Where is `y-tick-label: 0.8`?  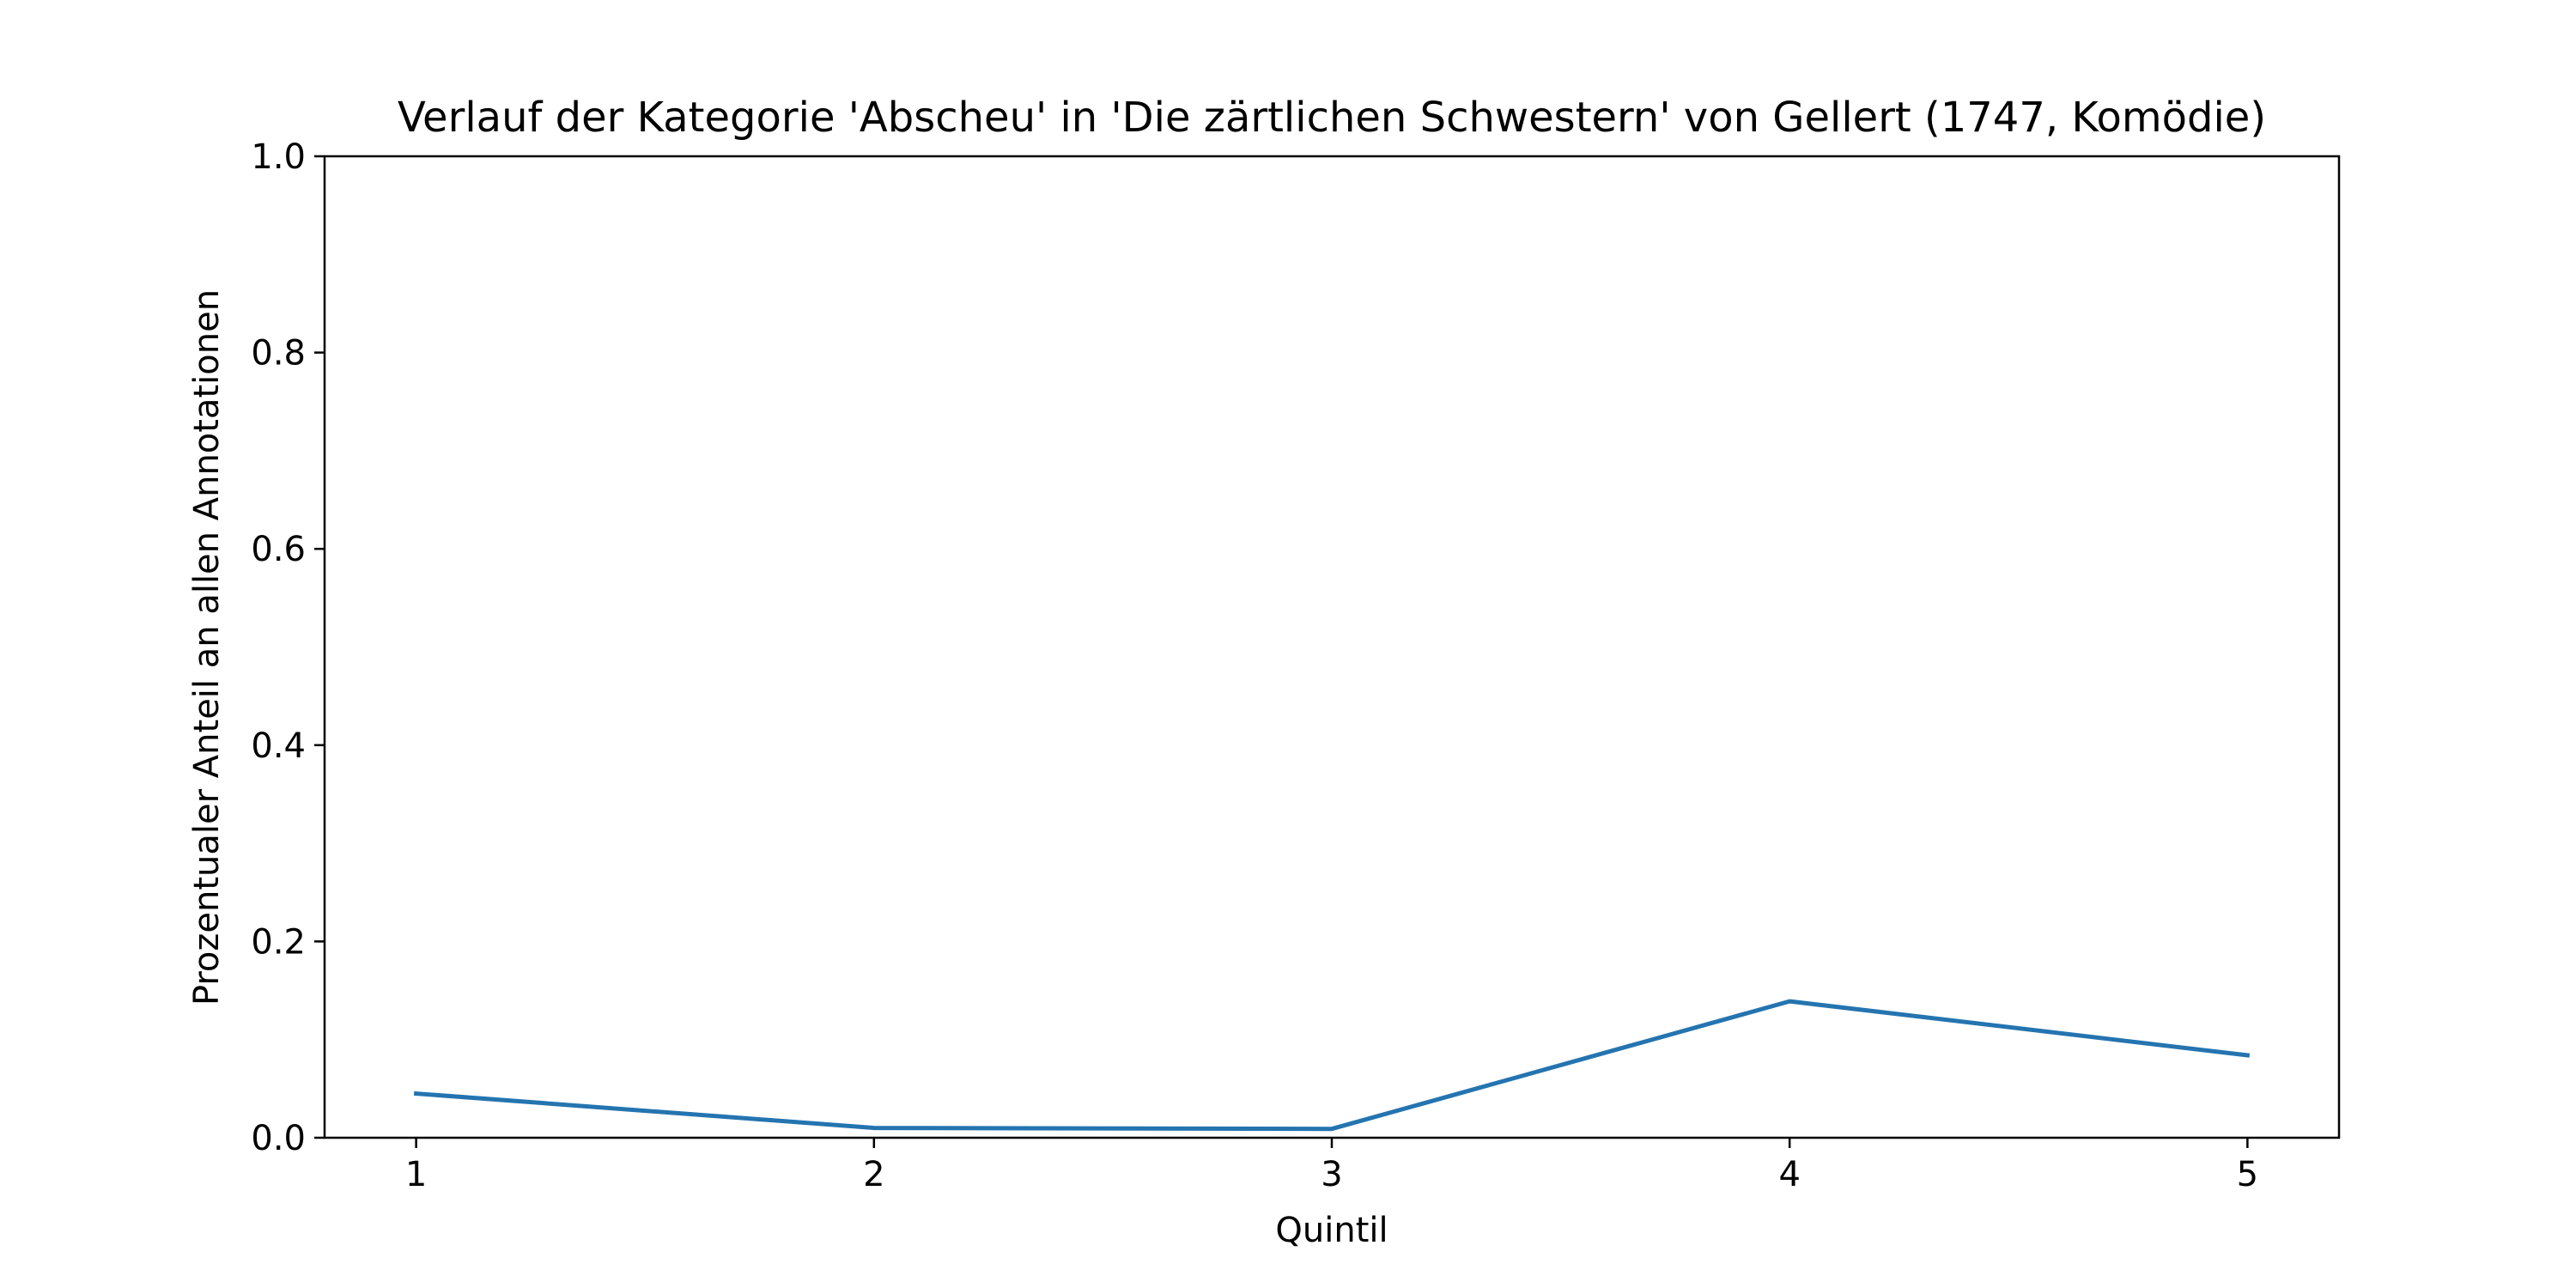 y-tick-label: 0.8 is located at coordinates (279, 354).